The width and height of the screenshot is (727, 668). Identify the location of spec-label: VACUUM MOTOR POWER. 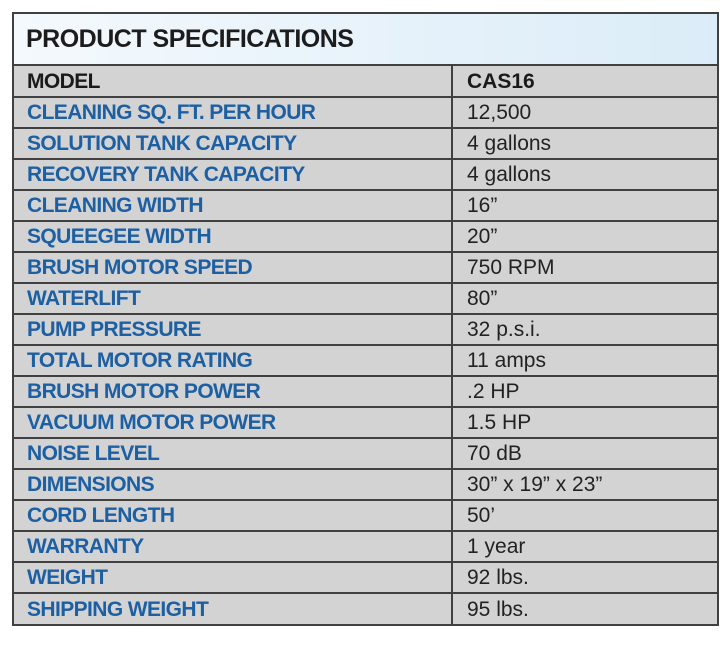
(233, 423).